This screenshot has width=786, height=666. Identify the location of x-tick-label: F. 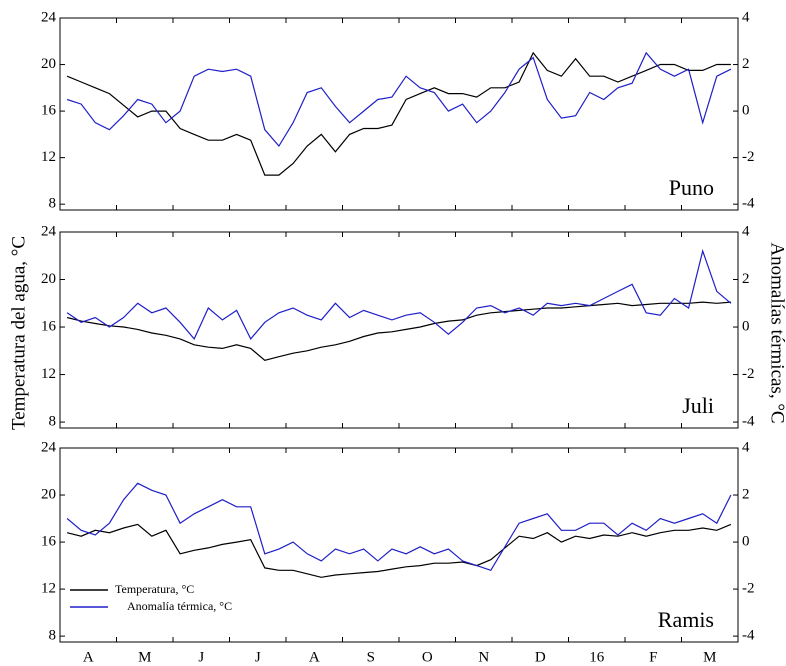
(653, 657).